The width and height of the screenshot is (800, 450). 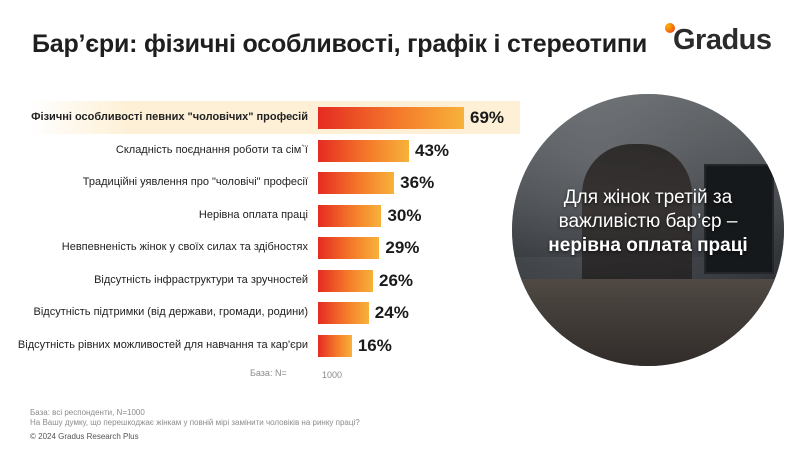 What do you see at coordinates (332, 375) in the screenshot?
I see `base-value: 1000` at bounding box center [332, 375].